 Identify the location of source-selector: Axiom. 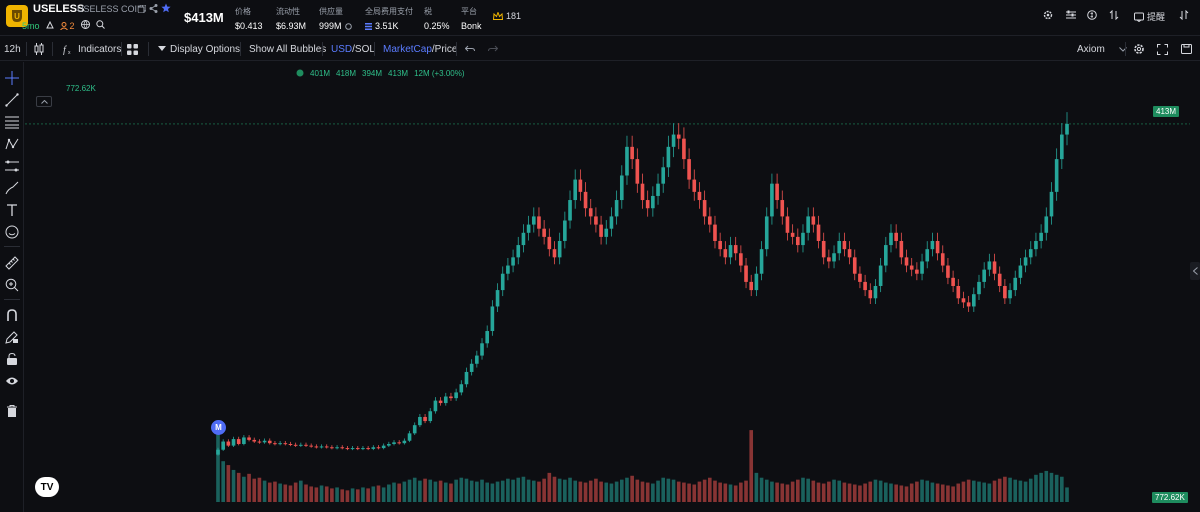
(1102, 49).